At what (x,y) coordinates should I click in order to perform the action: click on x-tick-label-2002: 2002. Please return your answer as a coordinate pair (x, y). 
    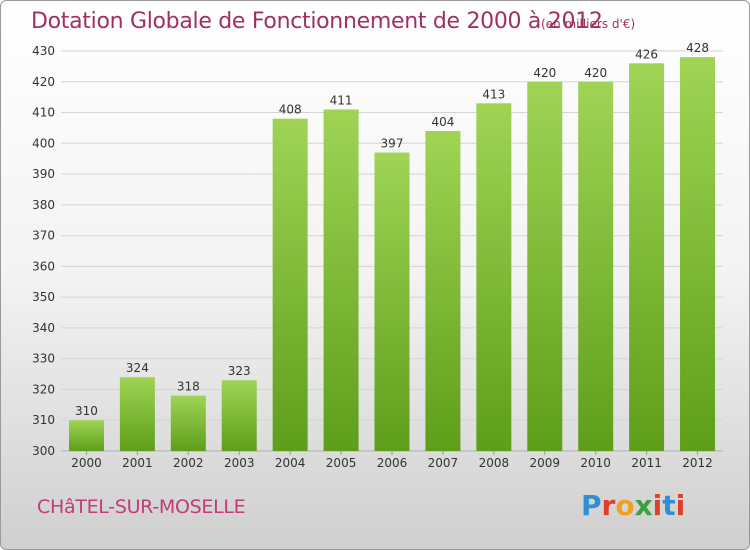
    Looking at the image, I should click on (188, 463).